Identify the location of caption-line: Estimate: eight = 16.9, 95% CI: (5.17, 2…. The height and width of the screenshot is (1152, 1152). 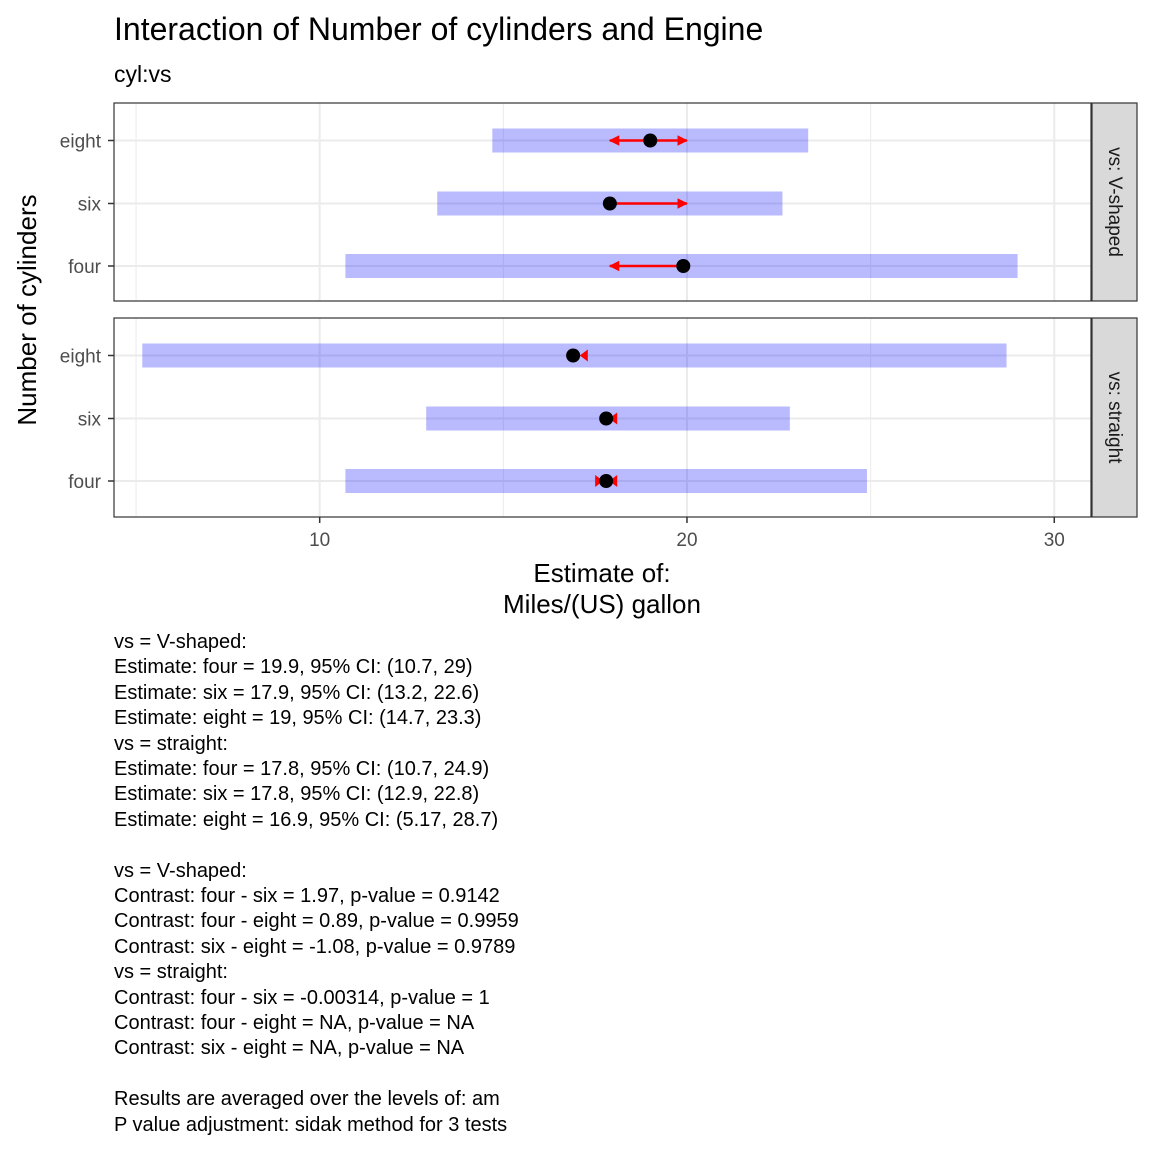
(306, 819).